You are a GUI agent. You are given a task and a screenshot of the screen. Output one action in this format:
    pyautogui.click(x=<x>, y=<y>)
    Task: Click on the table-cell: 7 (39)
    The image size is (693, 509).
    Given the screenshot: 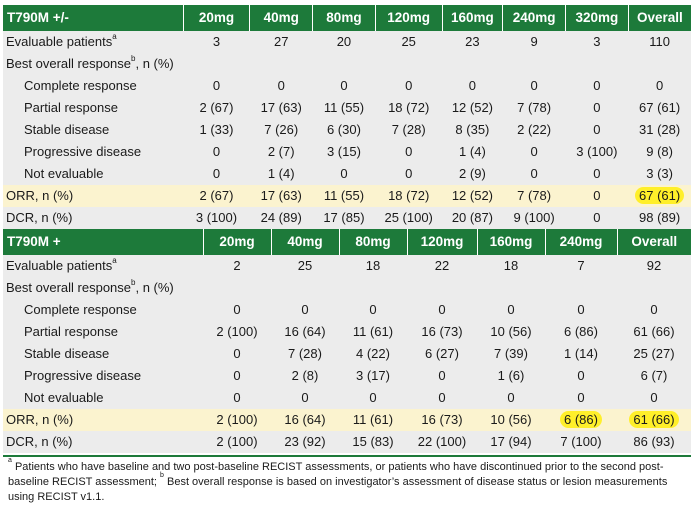 What is the action you would take?
    pyautogui.click(x=511, y=354)
    